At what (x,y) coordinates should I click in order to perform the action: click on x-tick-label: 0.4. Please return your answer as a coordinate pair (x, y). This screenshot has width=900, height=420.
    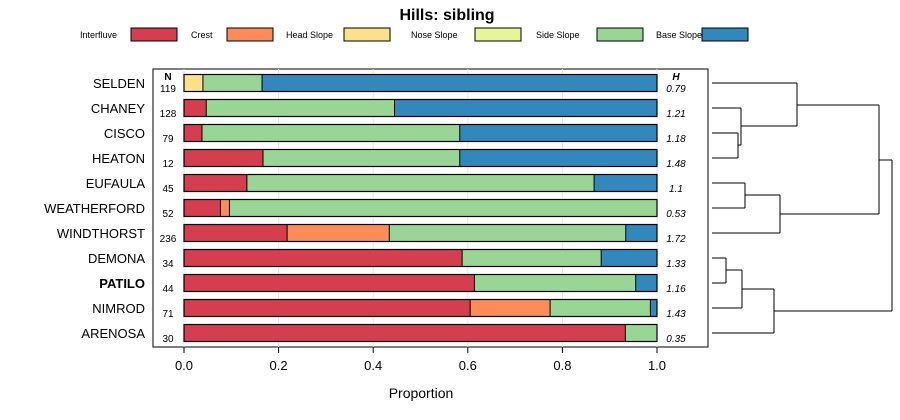
    Looking at the image, I should click on (373, 365).